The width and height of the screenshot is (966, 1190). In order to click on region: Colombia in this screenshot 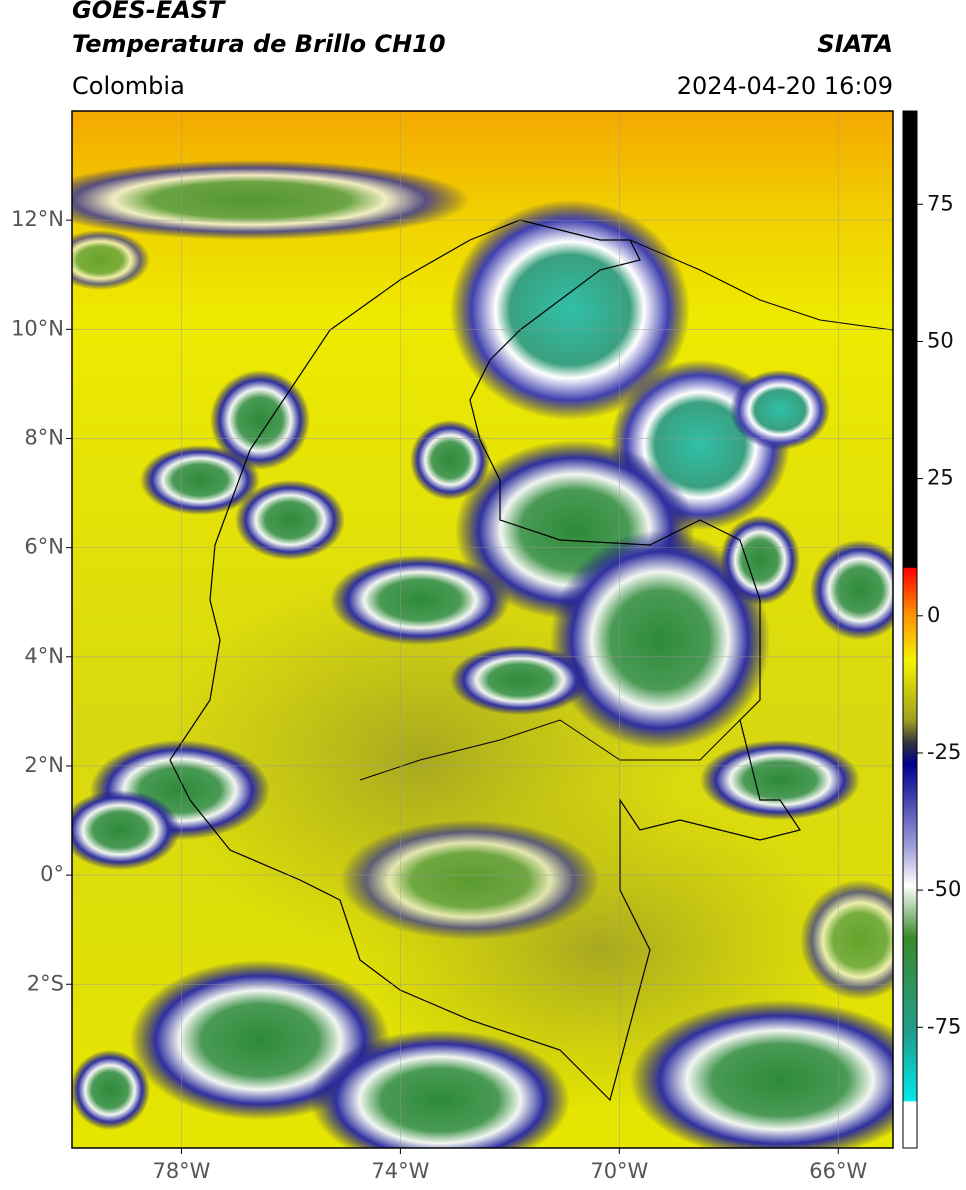, I will do `click(128, 86)`.